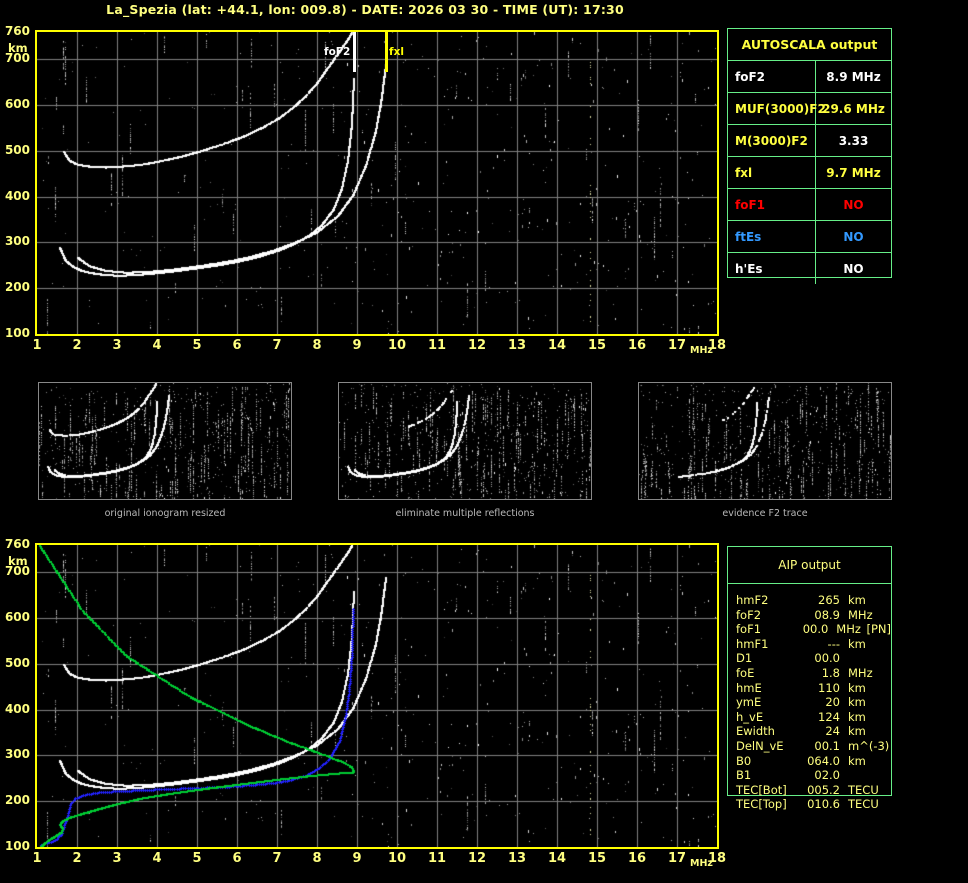 This screenshot has width=968, height=883. What do you see at coordinates (832, 731) in the screenshot?
I see `aip-param-value: 24` at bounding box center [832, 731].